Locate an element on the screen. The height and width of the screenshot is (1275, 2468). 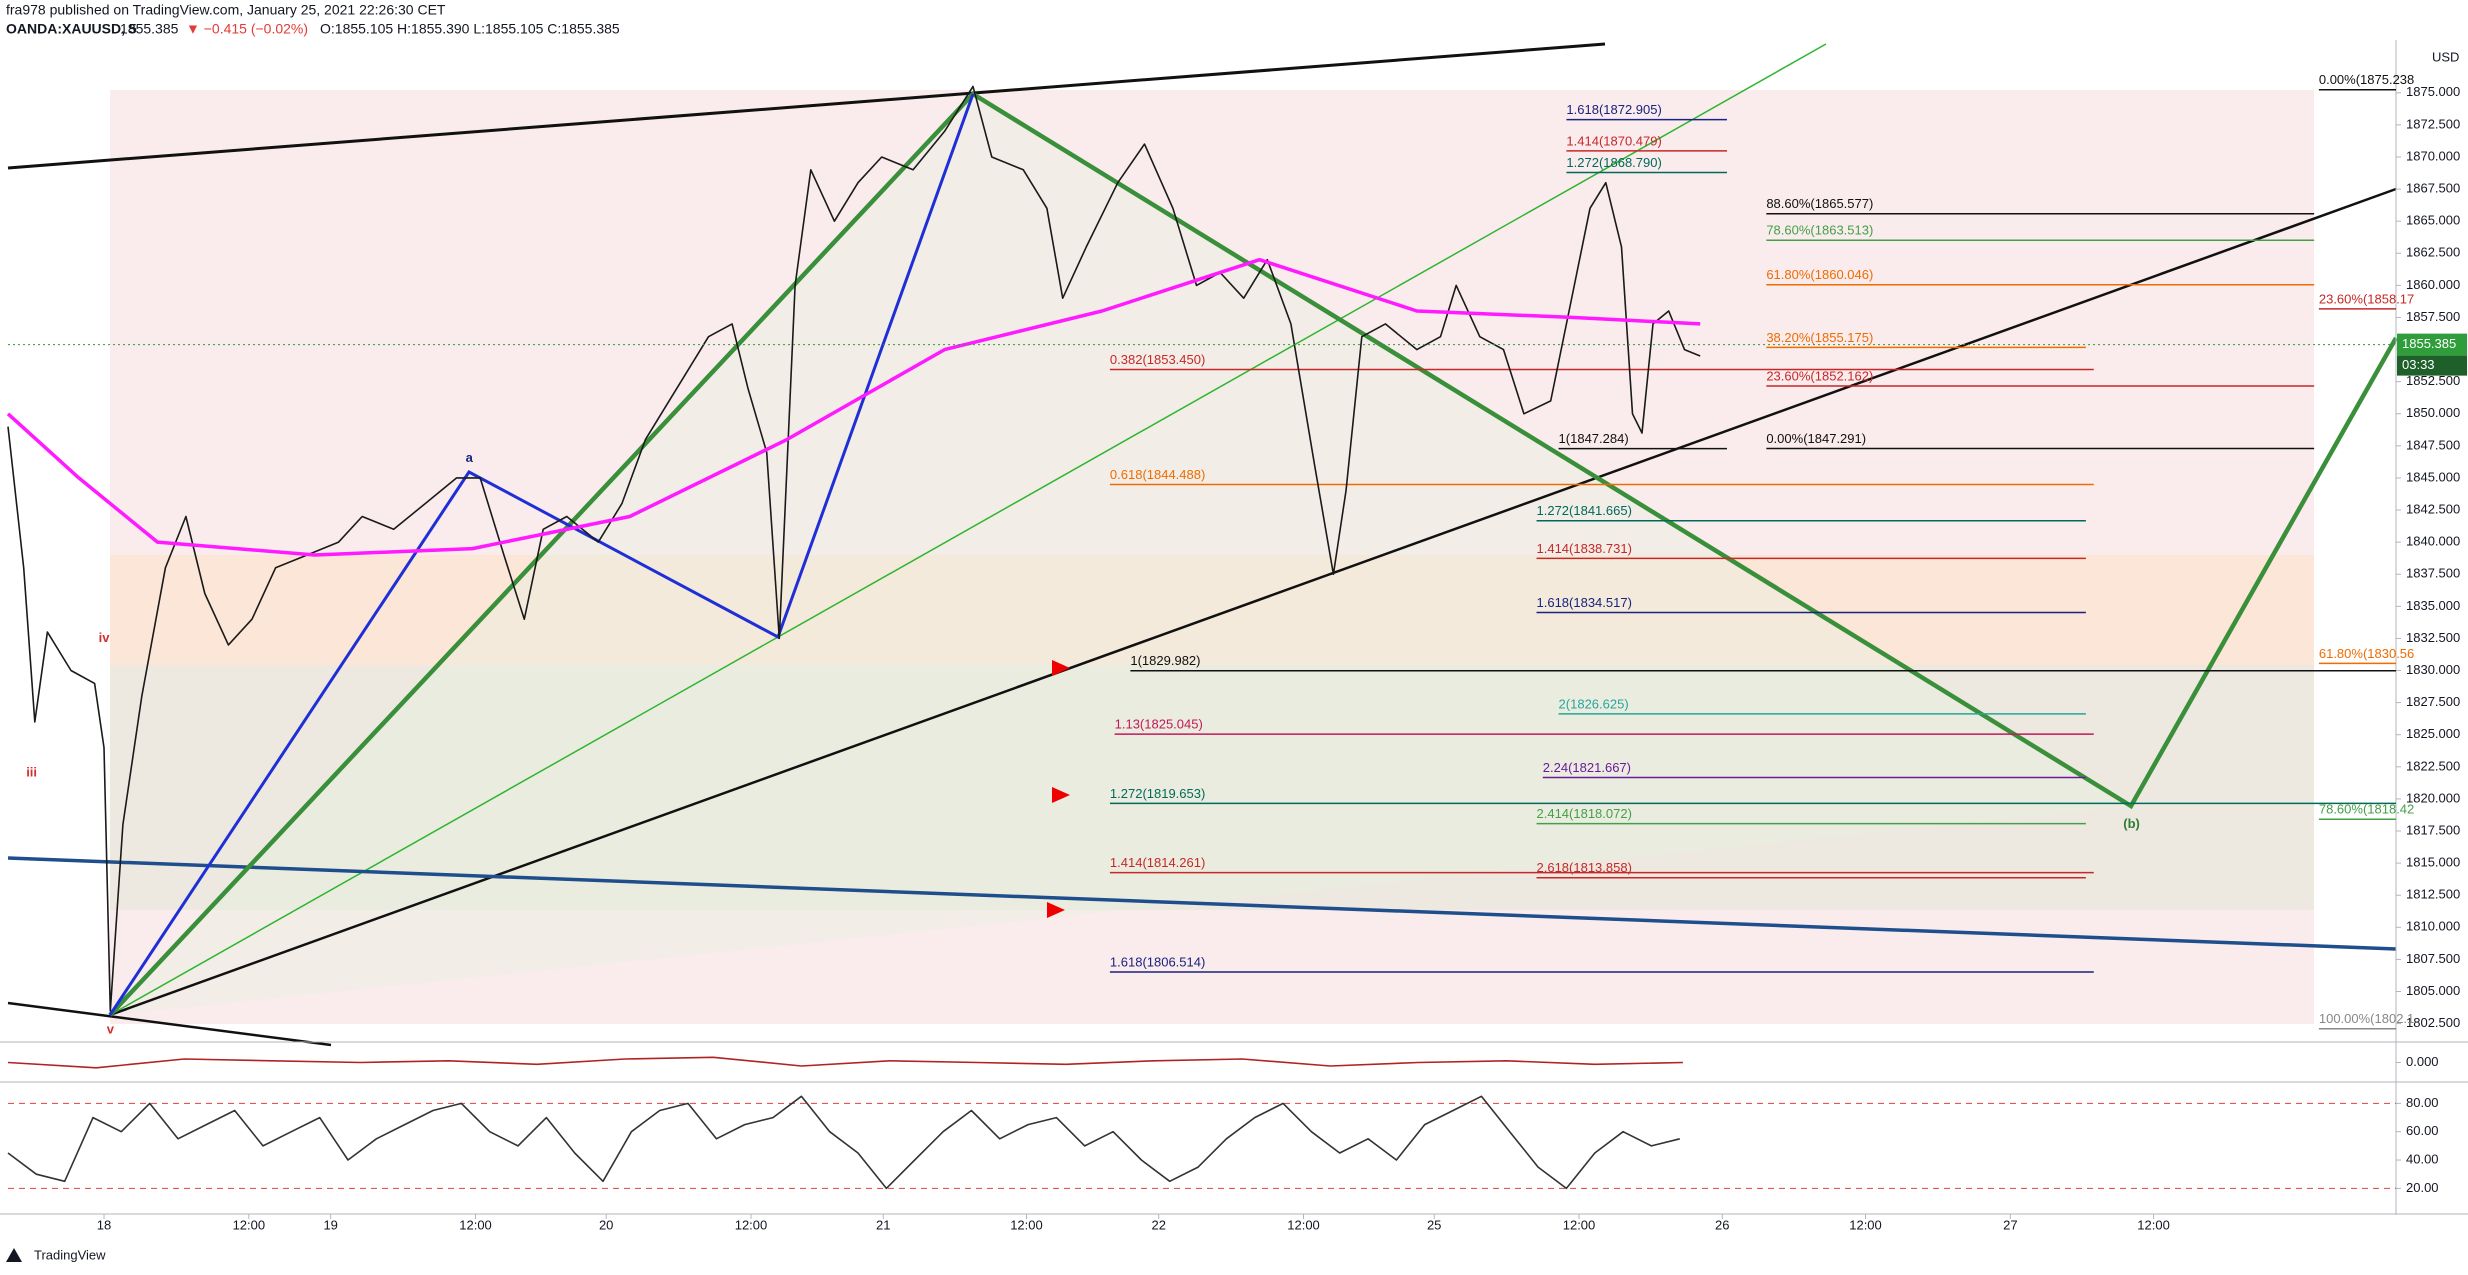
fib-label: 78.60%(1863.513) is located at coordinates (1819, 230).